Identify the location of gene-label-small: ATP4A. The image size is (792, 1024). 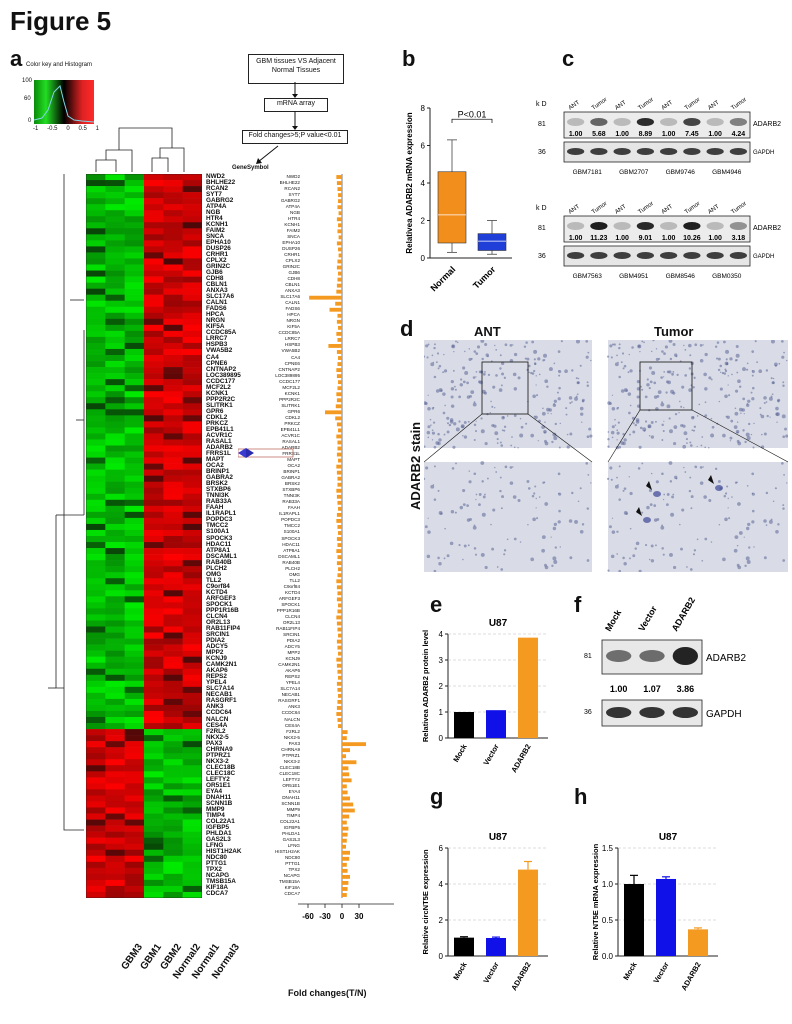
(292, 206).